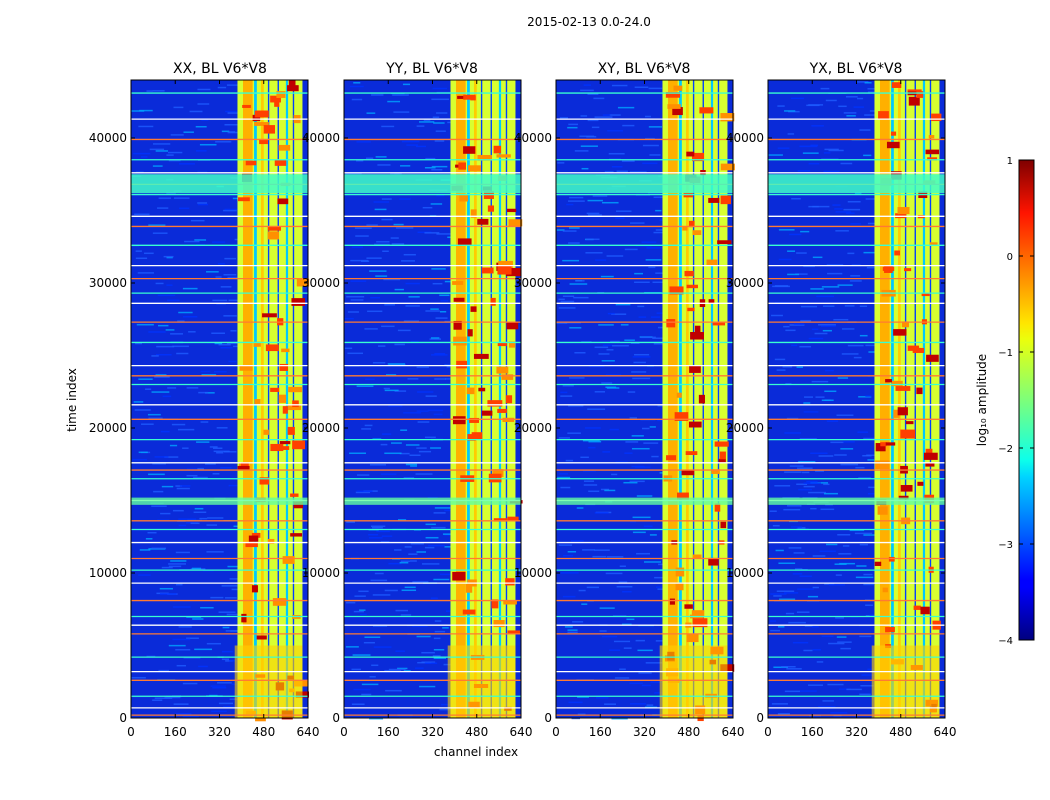 The width and height of the screenshot is (1050, 800). Describe the element at coordinates (556, 732) in the screenshot. I see `x-tick-label: 0` at that location.